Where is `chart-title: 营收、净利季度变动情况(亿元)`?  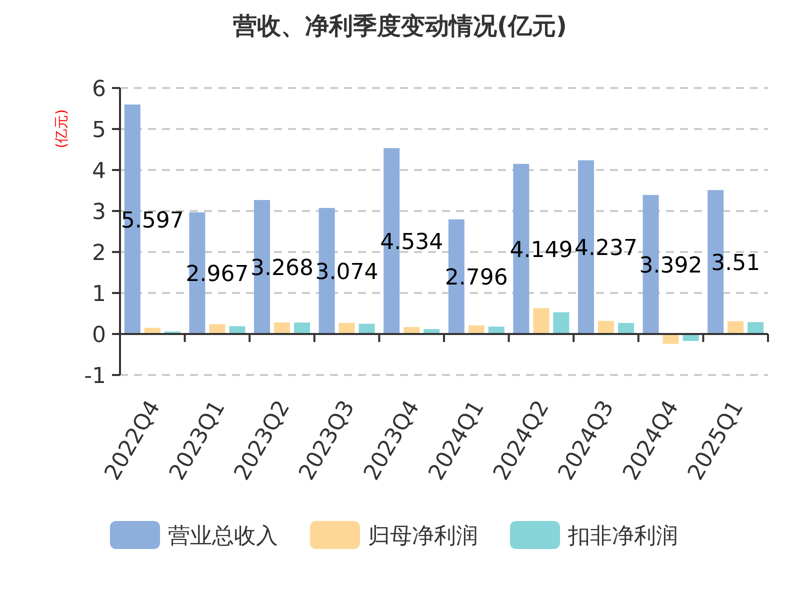 chart-title: 营收、净利季度变动情况(亿元) is located at coordinates (399, 26).